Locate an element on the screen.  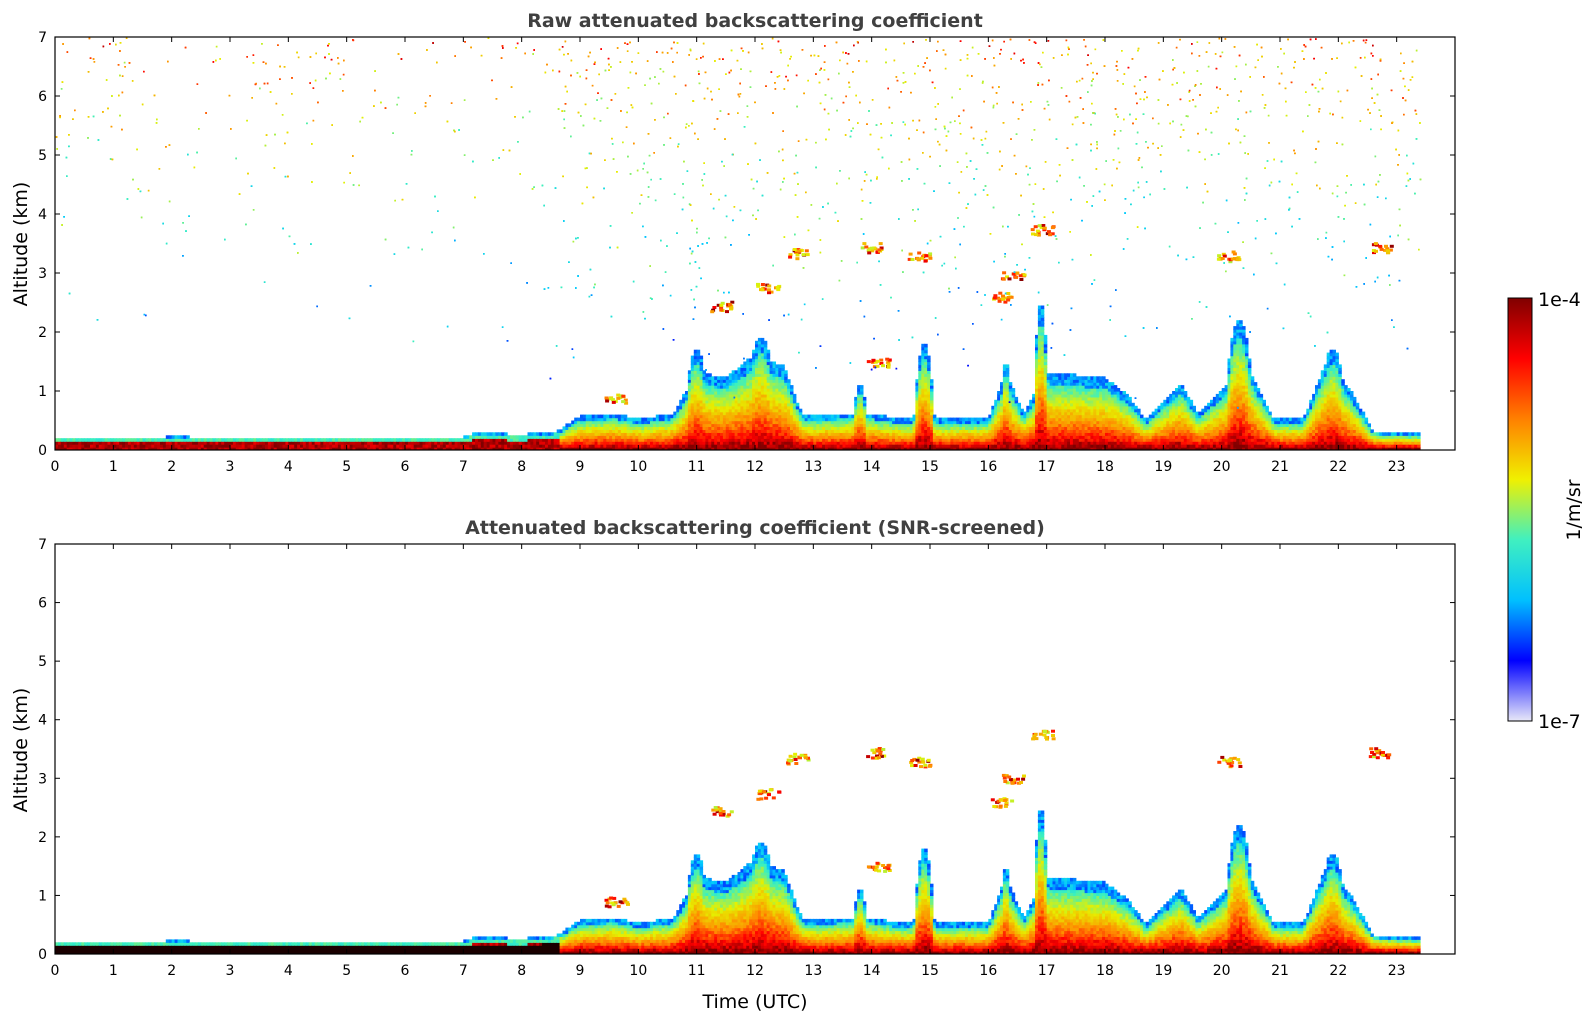
colorbar: 1e-4 1e-7 1/m/sr is located at coordinates (1546, 511).